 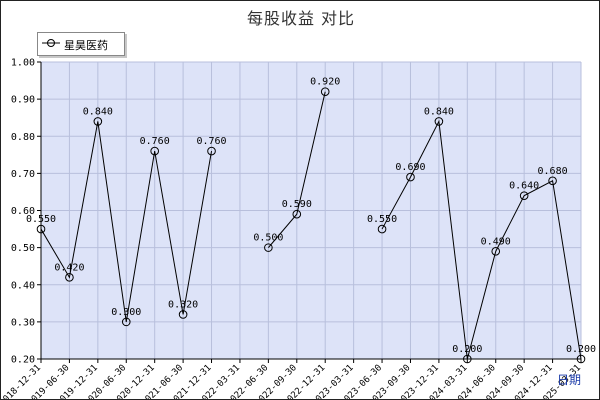 What do you see at coordinates (496, 241) in the screenshot?
I see `data-label: 0.490` at bounding box center [496, 241].